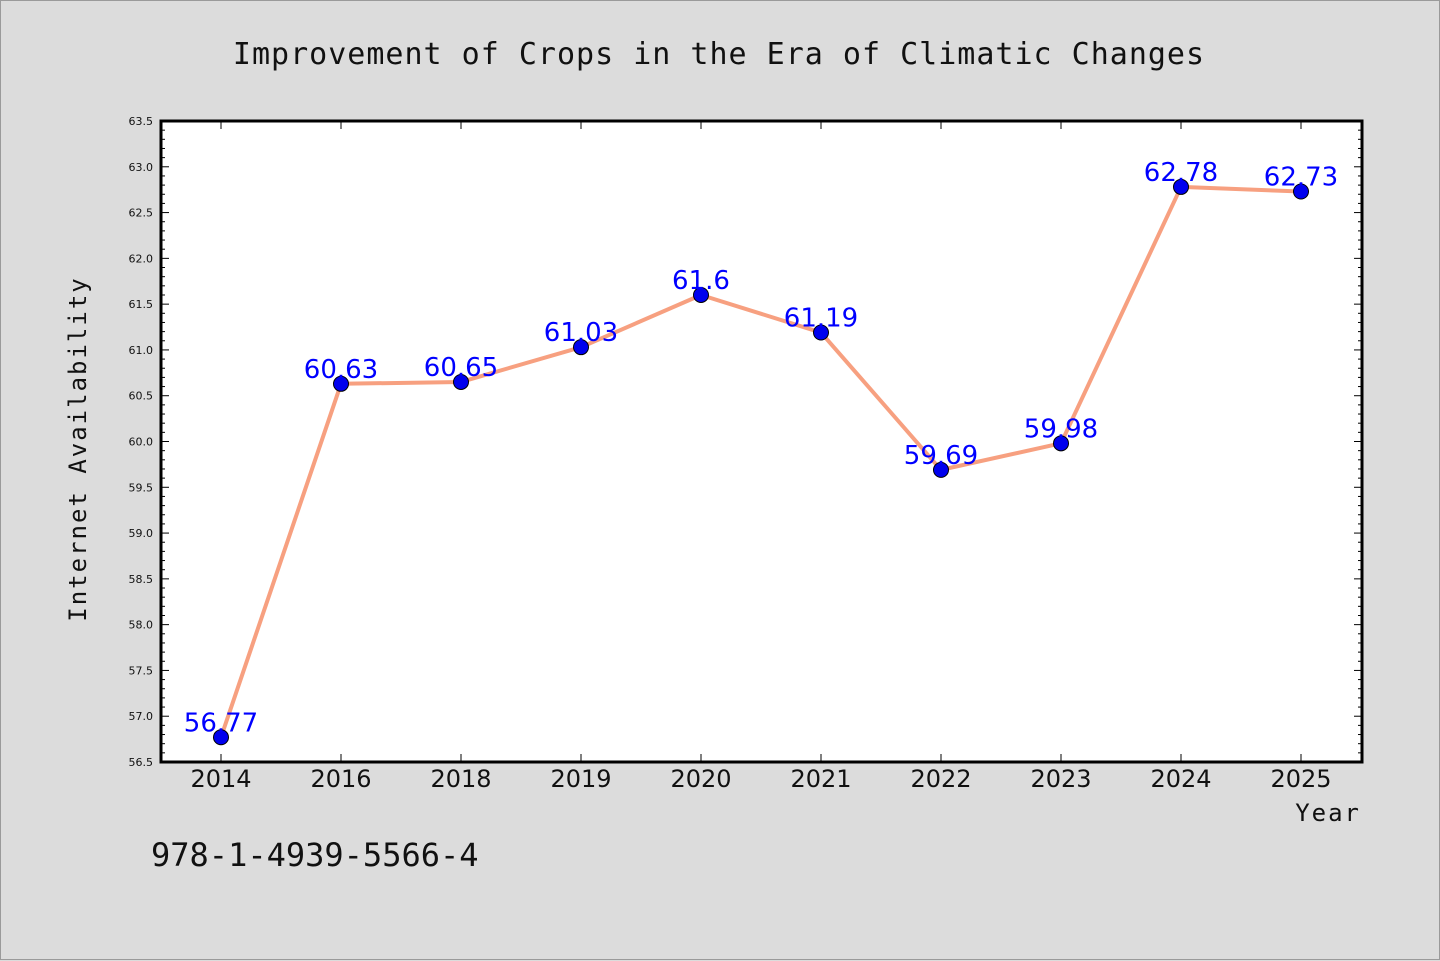 The width and height of the screenshot is (1440, 961). I want to click on y-tick-label: 63.5, so click(141, 121).